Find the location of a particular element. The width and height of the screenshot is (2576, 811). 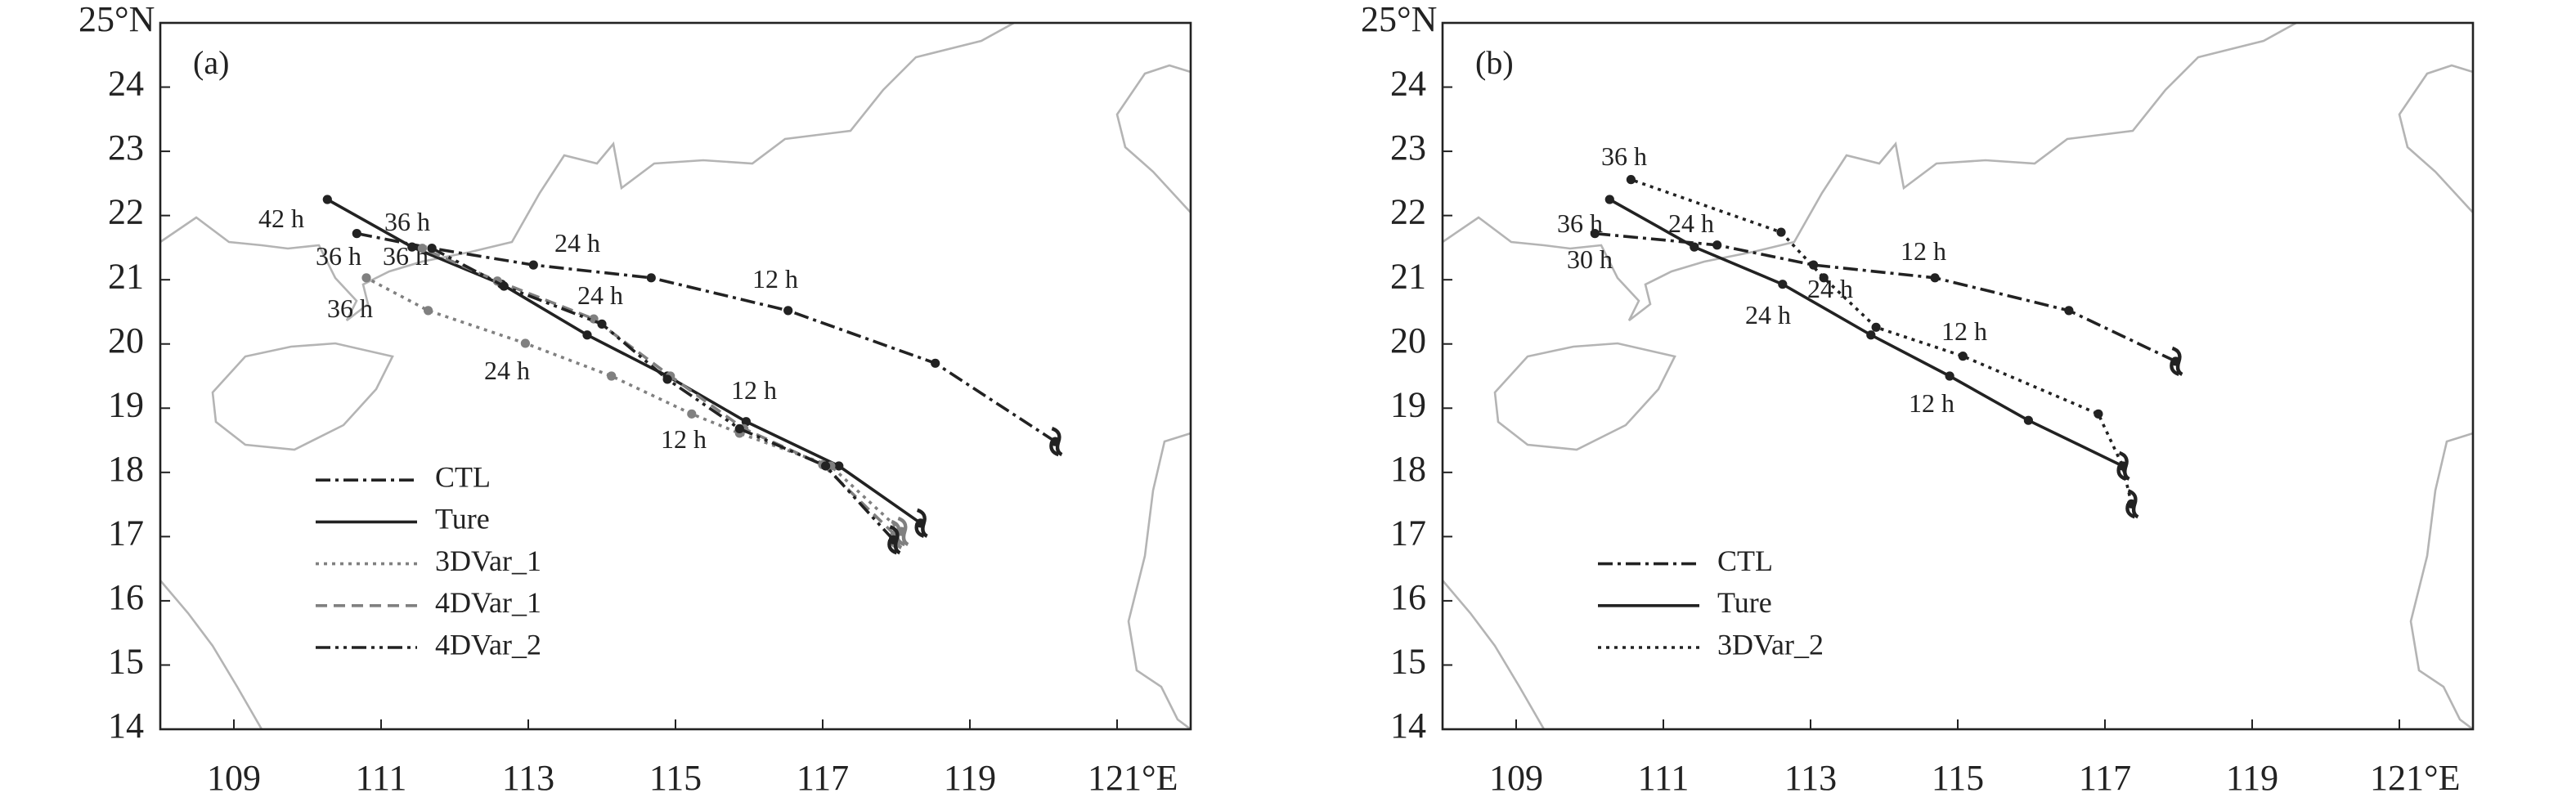

y-tick-label: 25°N is located at coordinates (117, 19).